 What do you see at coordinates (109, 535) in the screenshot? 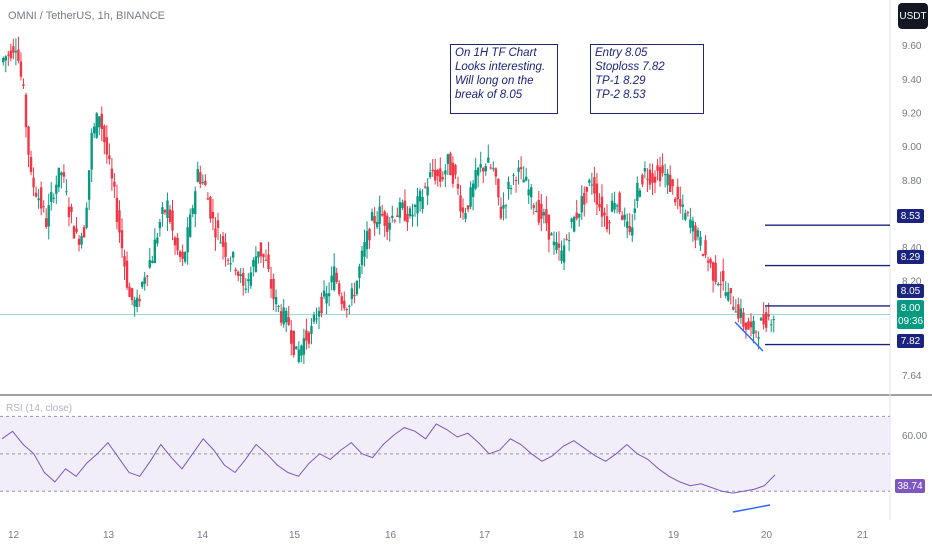
I see `x-tick-label: 13` at bounding box center [109, 535].